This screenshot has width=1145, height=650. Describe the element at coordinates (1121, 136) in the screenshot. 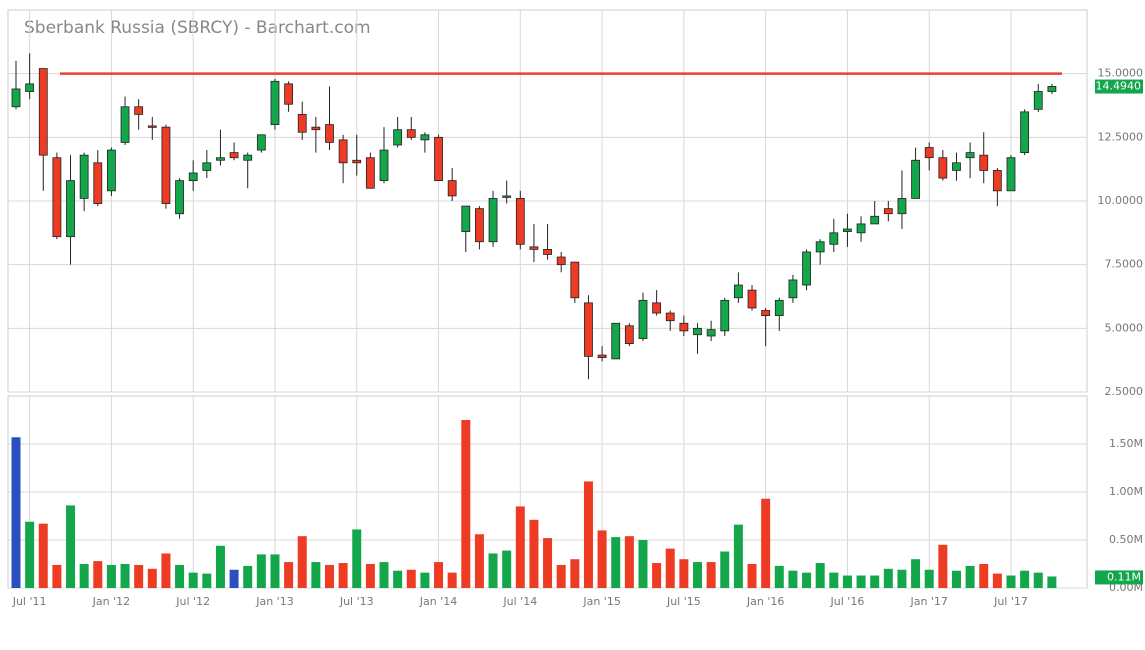

I see `y-tick-label: 12.5000` at that location.